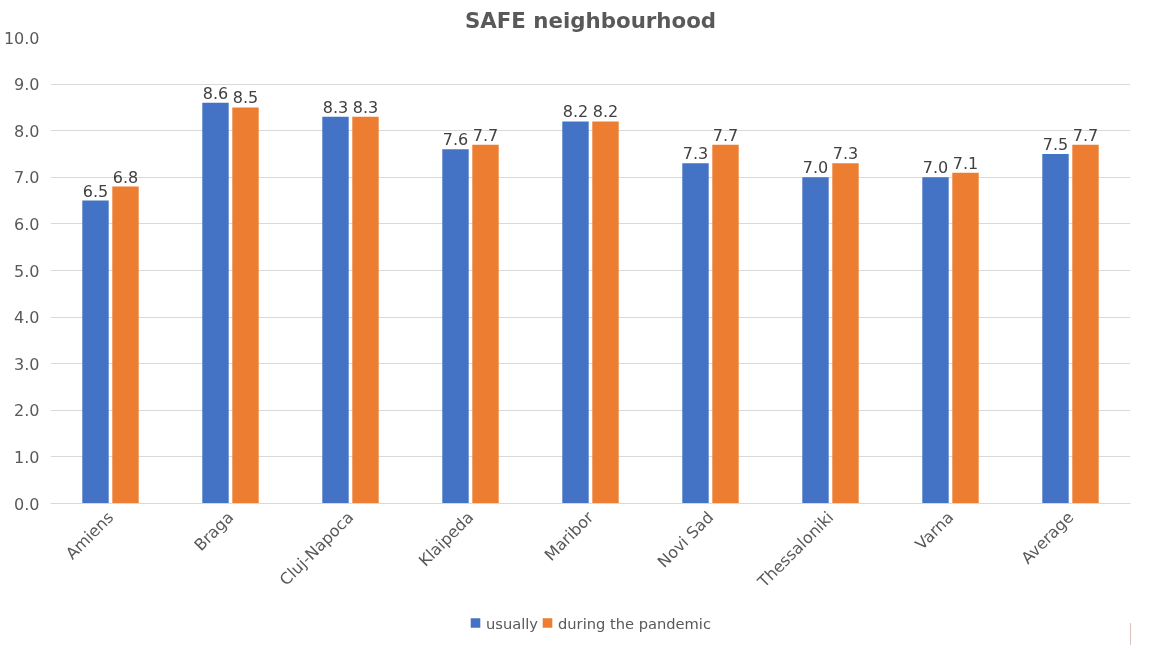  I want to click on y-tick-label: 3.0, so click(27, 364).